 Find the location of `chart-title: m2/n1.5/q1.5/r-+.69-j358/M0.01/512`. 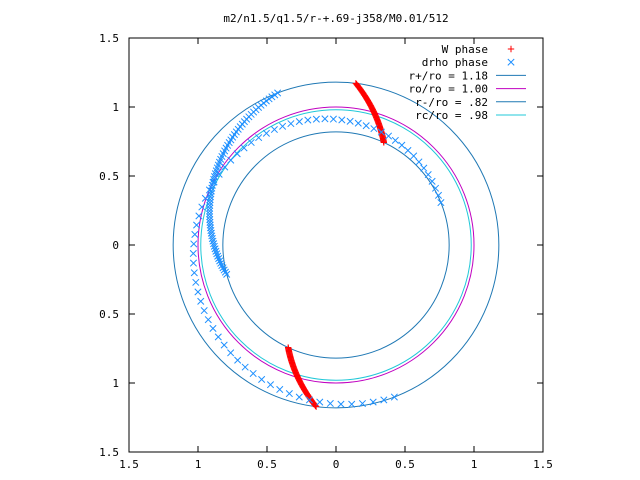

chart-title: m2/n1.5/q1.5/r-+.69-j358/M0.01/512 is located at coordinates (335, 18).